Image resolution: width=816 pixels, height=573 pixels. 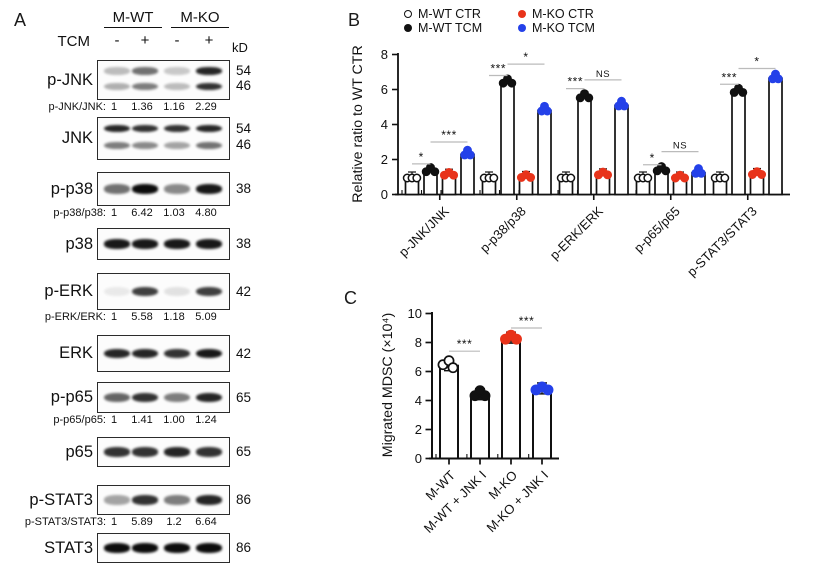 I want to click on tcm-label: TCM, so click(x=74, y=41).